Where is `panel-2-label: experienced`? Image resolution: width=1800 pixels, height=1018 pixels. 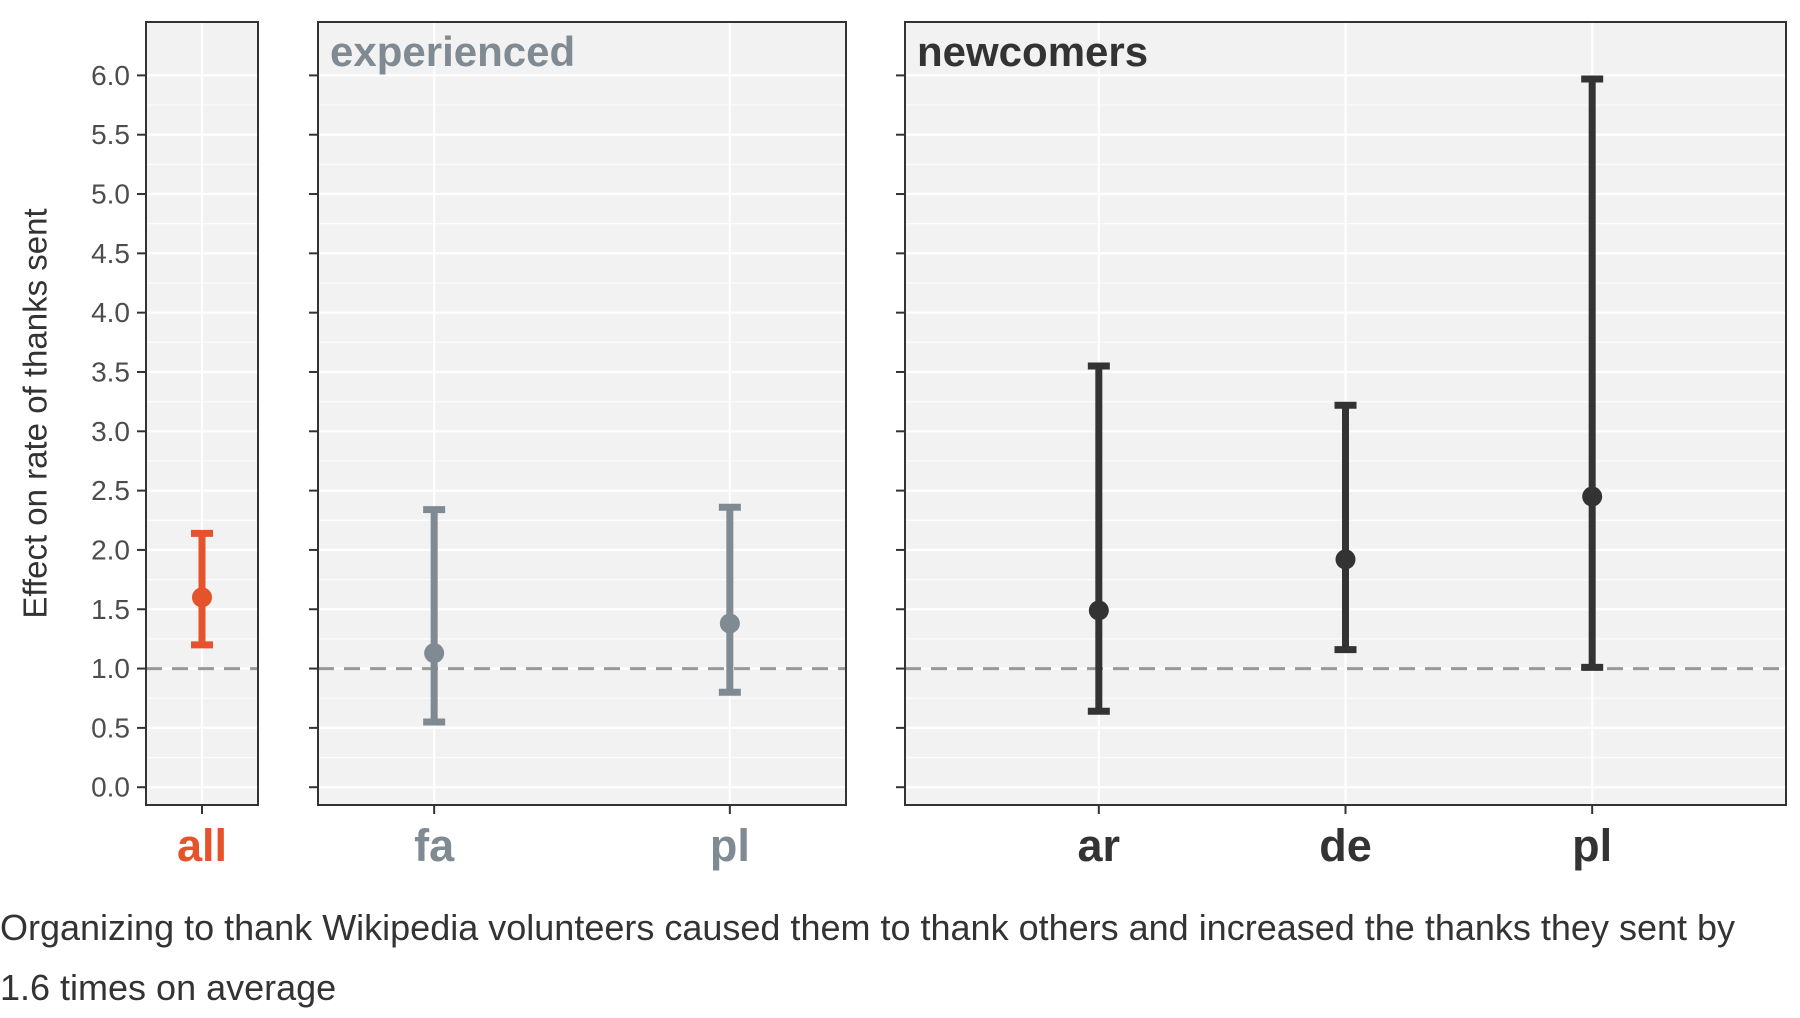
panel-2-label: experienced is located at coordinates (452, 51).